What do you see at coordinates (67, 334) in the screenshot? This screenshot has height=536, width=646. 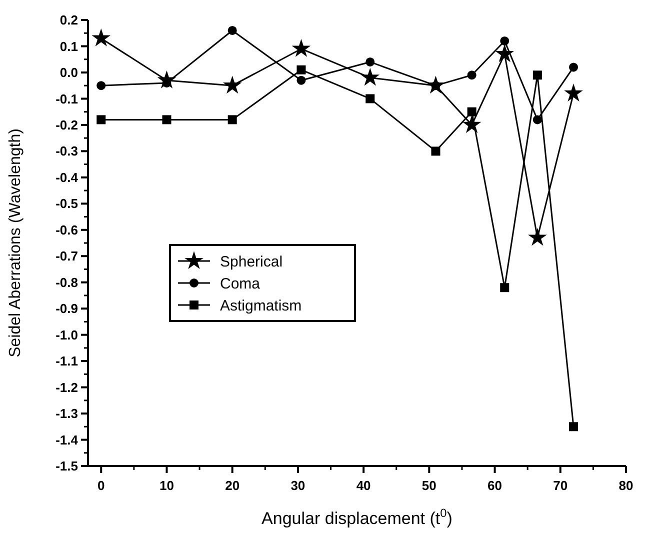 I see `y-tick-label: -1.0` at bounding box center [67, 334].